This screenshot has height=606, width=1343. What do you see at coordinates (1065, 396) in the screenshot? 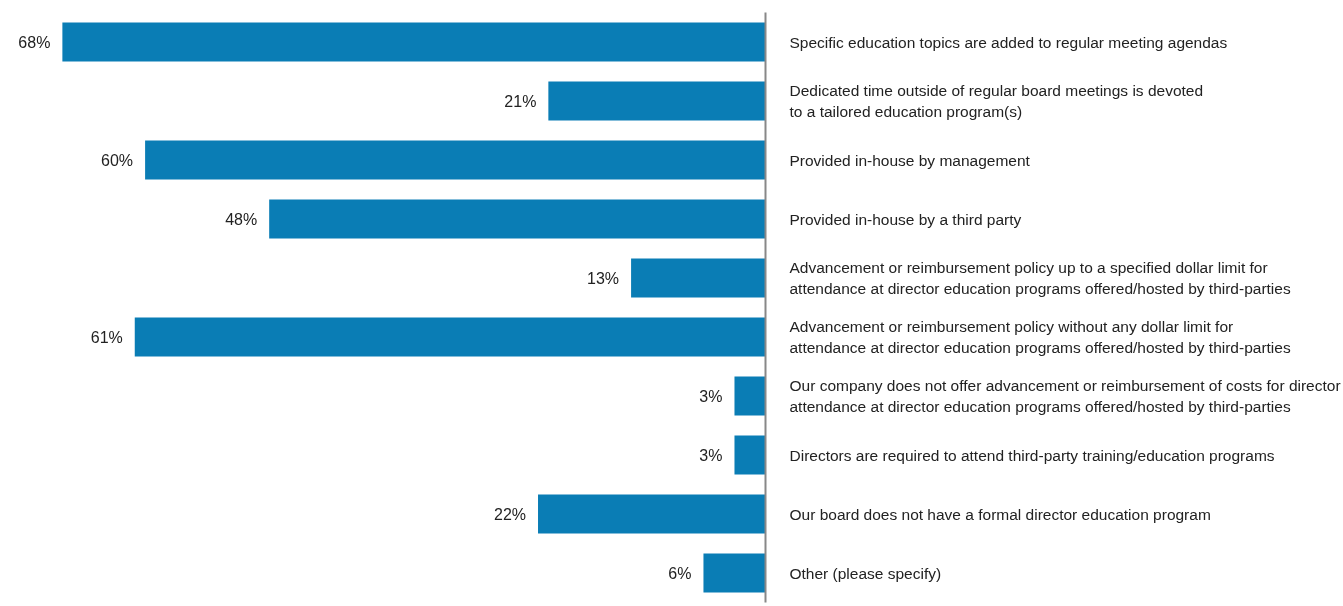
I see `y-tick-label: Our company does not offer advancement or reimbursement of costs for director attendance at director education programs offered/hosted by third-parties` at bounding box center [1065, 396].